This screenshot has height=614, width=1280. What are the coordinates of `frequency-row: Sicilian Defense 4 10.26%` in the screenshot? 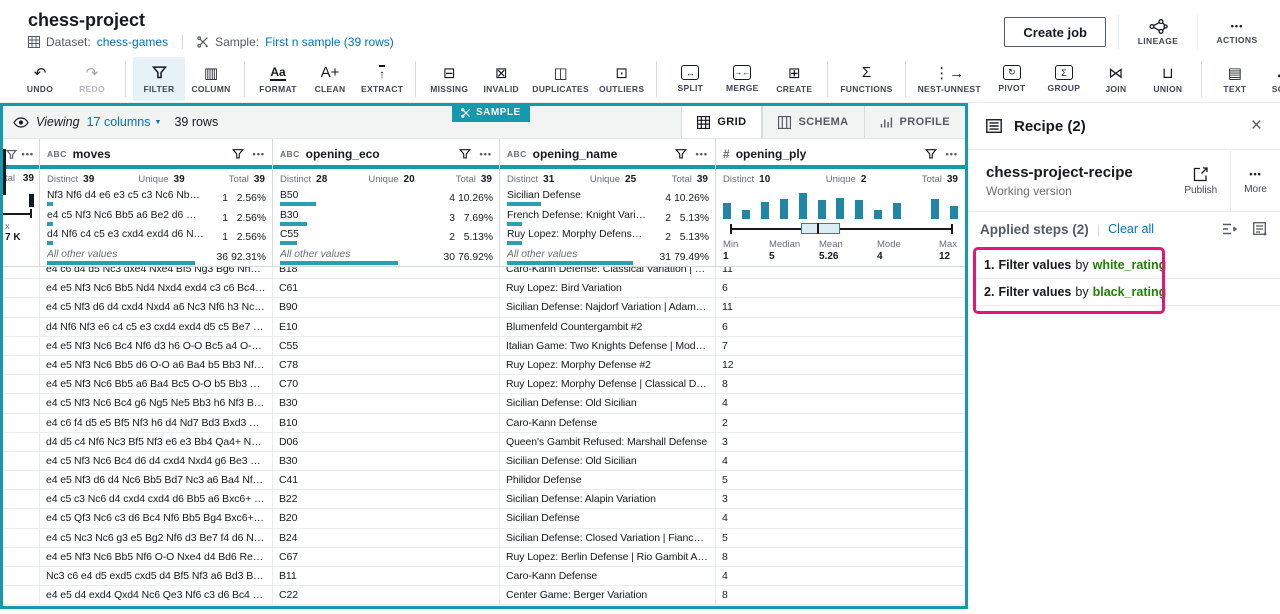 It's located at (607, 199).